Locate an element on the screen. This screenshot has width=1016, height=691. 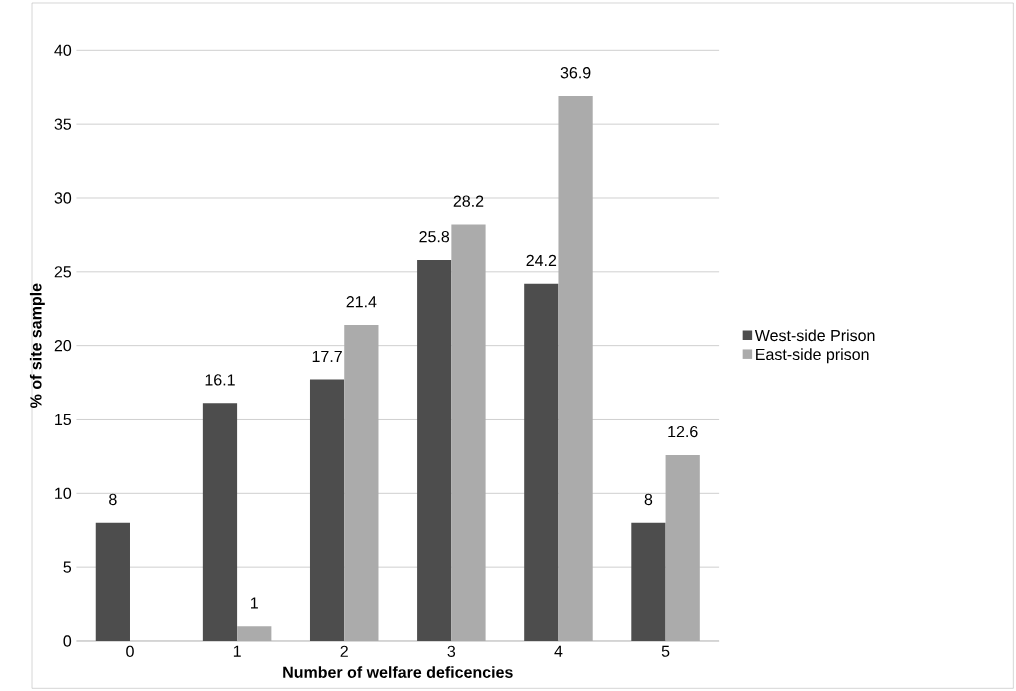
x-tick-label: 4 is located at coordinates (558, 651).